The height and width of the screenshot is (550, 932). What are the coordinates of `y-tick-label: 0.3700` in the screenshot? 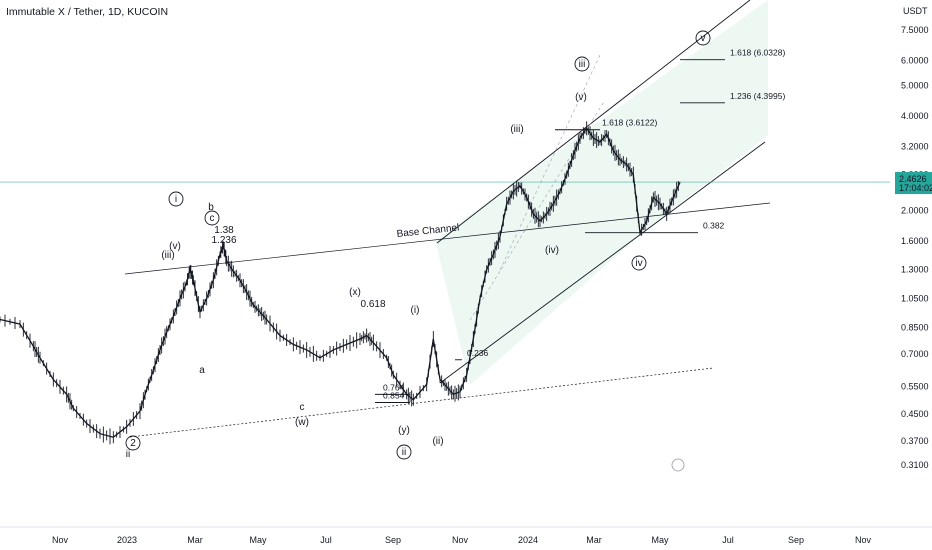 It's located at (915, 441).